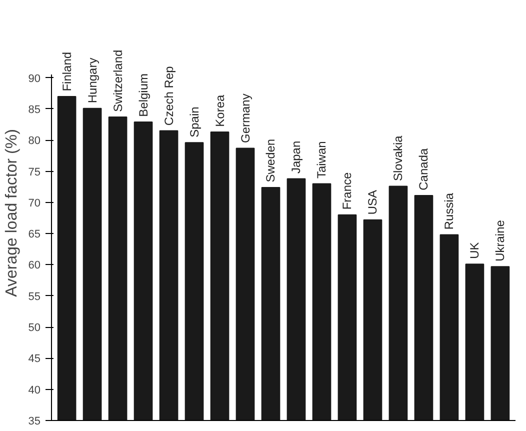 The width and height of the screenshot is (526, 431). What do you see at coordinates (449, 211) in the screenshot?
I see `x-tick-label: Russia` at bounding box center [449, 211].